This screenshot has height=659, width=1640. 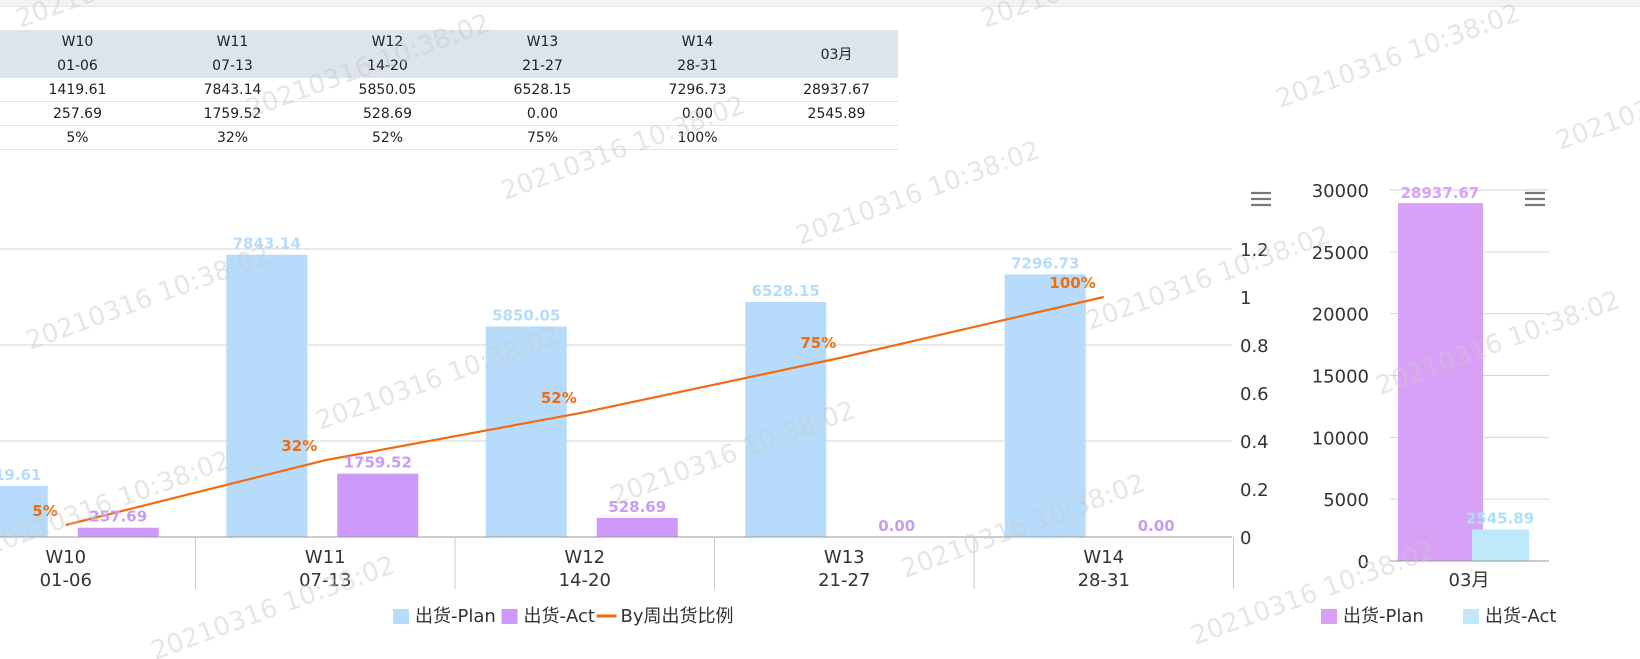 I want to click on plan-bar-label: 1419.61, so click(x=20, y=475).